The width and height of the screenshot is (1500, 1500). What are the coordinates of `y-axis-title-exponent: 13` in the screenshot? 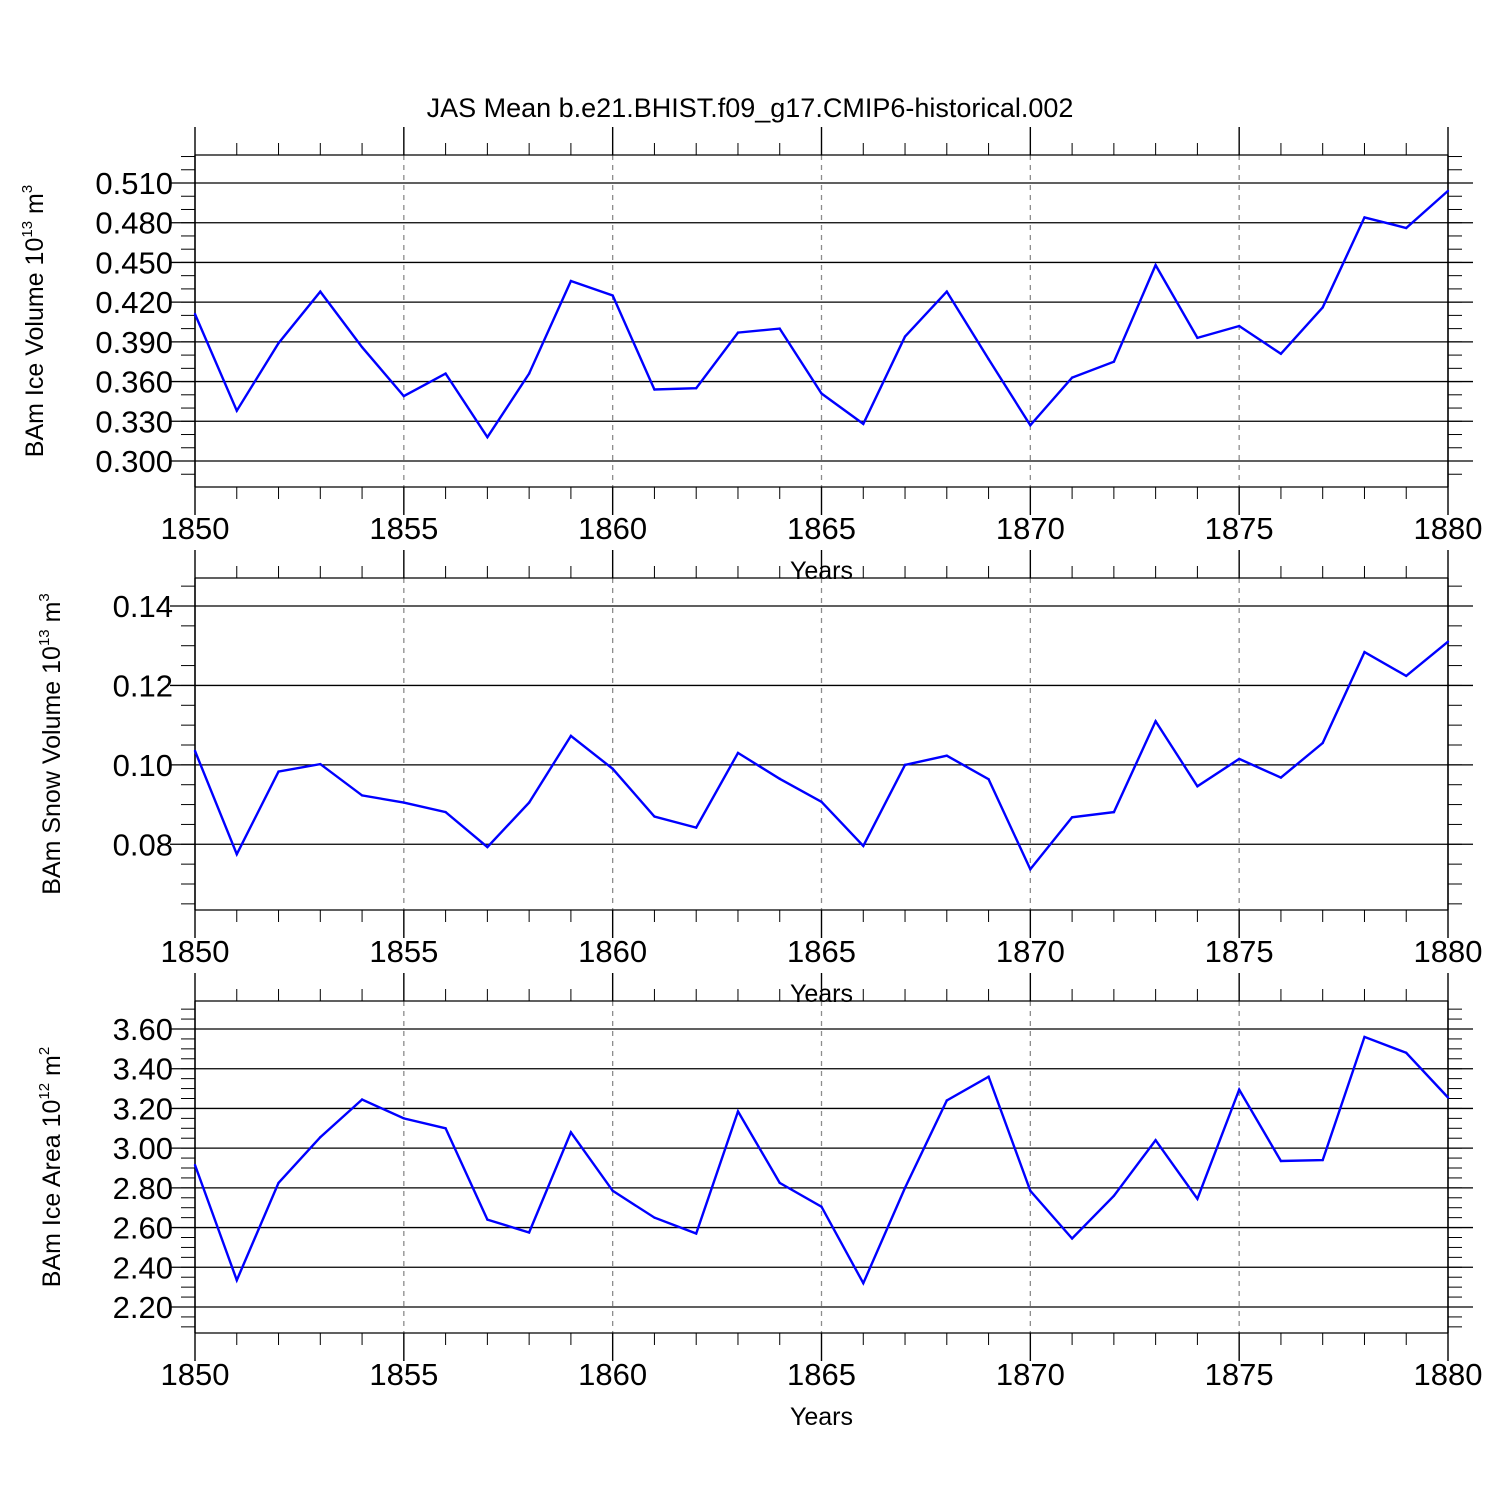 It's located at (27, 229).